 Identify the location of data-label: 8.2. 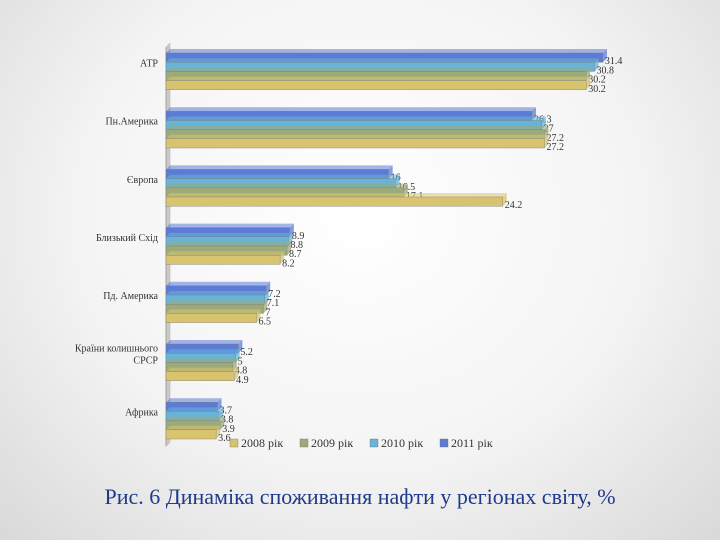
(288, 263).